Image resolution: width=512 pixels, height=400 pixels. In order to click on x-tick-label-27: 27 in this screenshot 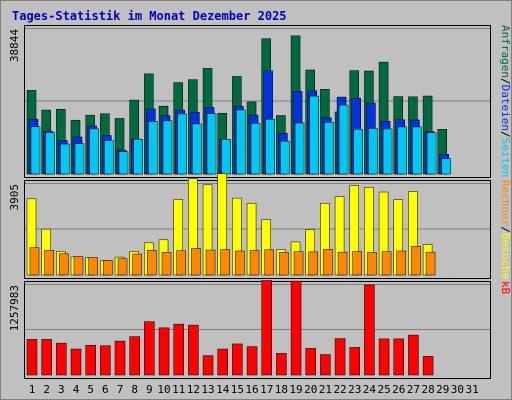, I will do `click(413, 389)`.